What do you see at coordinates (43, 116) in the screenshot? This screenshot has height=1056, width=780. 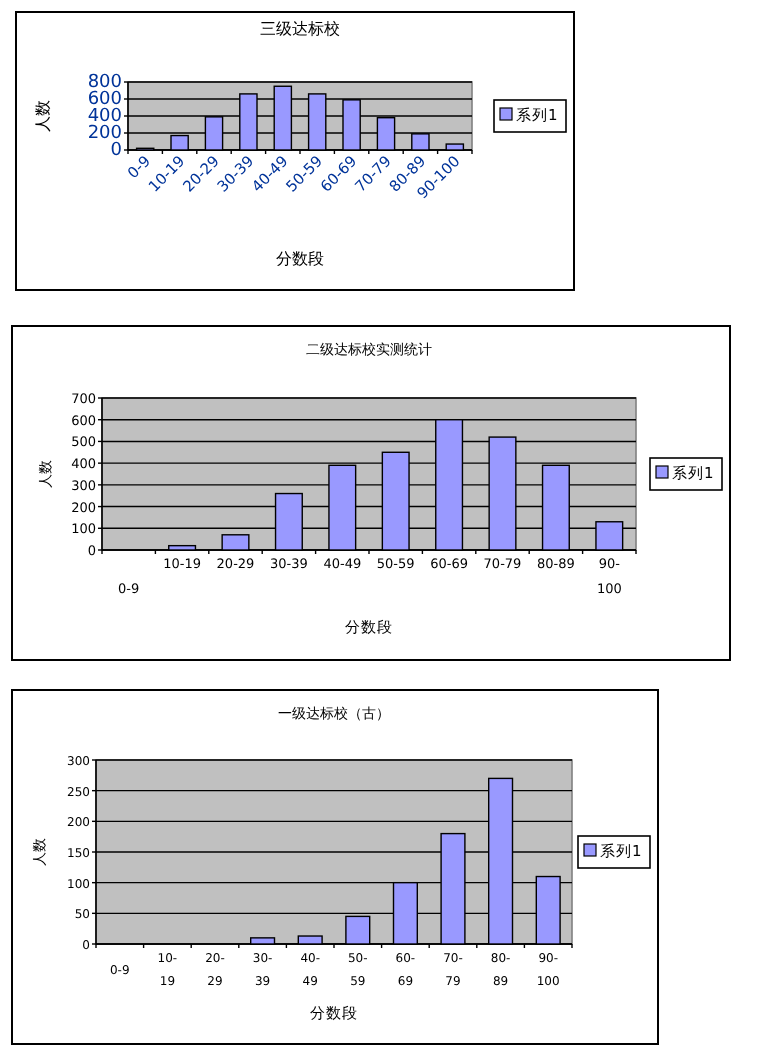 I see `y-axis-title: 人数` at bounding box center [43, 116].